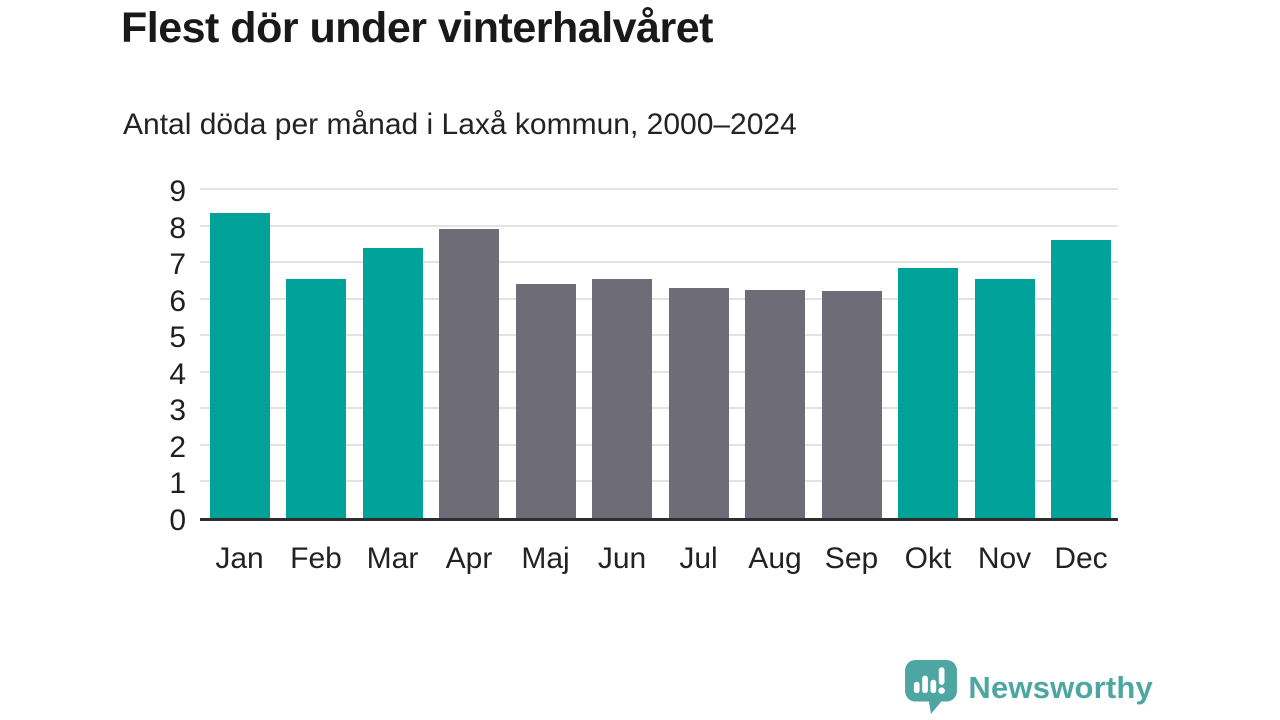 The height and width of the screenshot is (720, 1280). What do you see at coordinates (1004, 398) in the screenshot?
I see `bar-nov` at bounding box center [1004, 398].